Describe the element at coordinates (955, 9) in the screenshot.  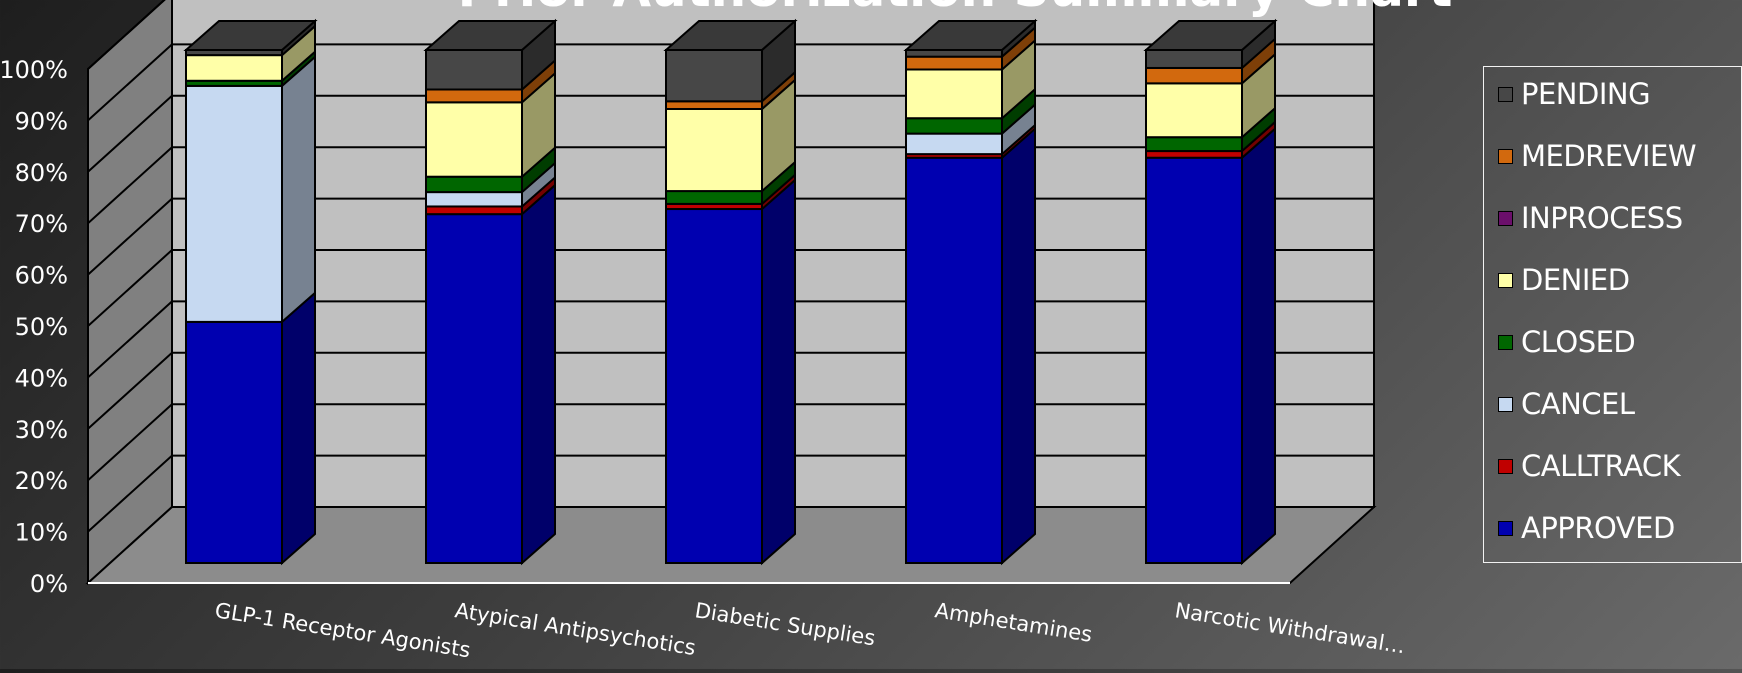
I see `chart-title: Prior Authorization Summary Chart` at that location.